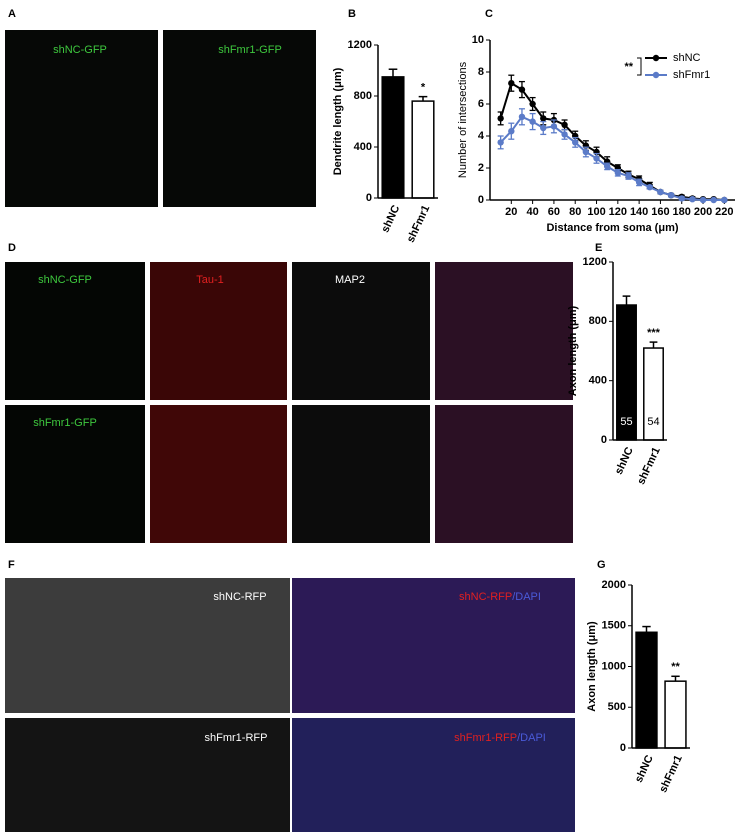 The width and height of the screenshot is (747, 834). What do you see at coordinates (639, 66) in the screenshot?
I see `significance-bracket` at bounding box center [639, 66].